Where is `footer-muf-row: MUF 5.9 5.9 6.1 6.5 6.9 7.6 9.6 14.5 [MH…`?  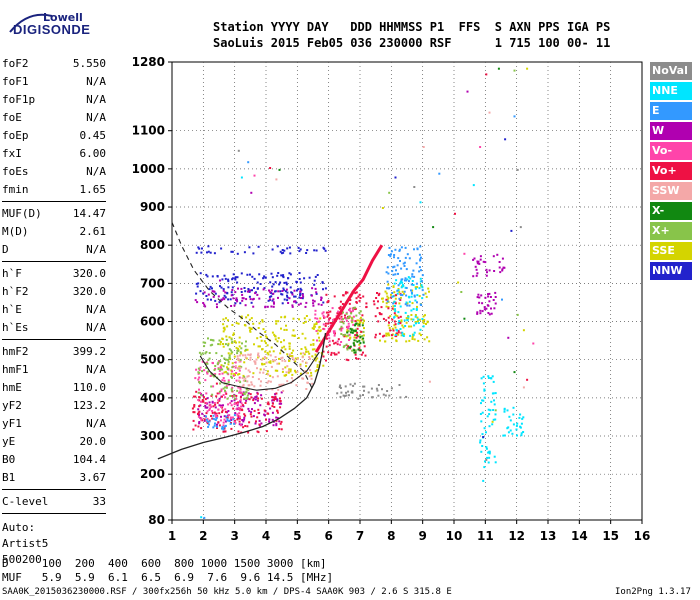
footer-muf-row: MUF 5.9 5.9 6.1 6.5 6.9 7.6 9.6 14.5 [MH… is located at coordinates (168, 577).